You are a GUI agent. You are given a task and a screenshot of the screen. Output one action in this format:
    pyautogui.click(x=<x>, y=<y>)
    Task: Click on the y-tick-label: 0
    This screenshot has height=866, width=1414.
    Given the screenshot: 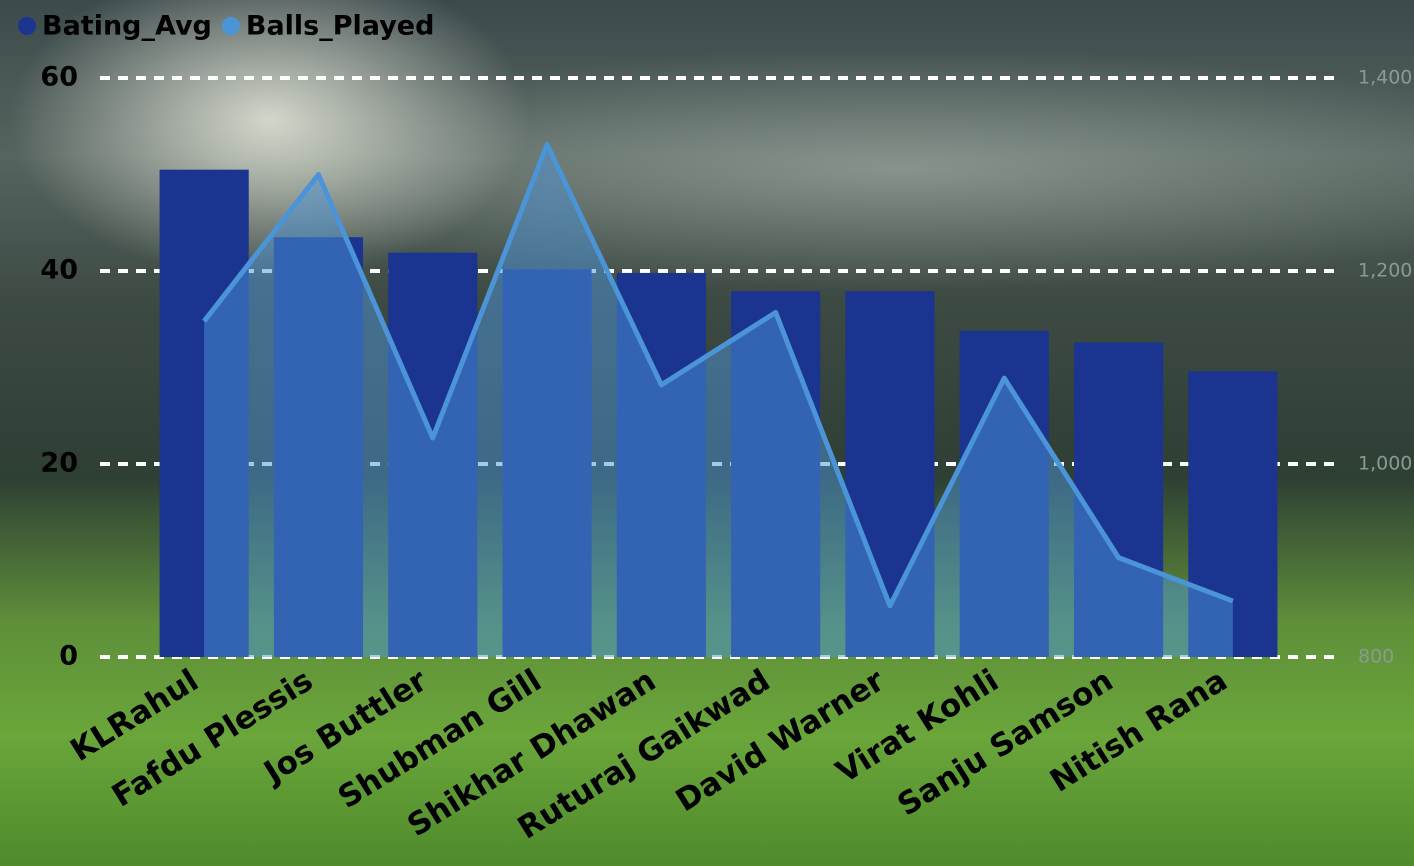 What is the action you would take?
    pyautogui.click(x=68, y=656)
    